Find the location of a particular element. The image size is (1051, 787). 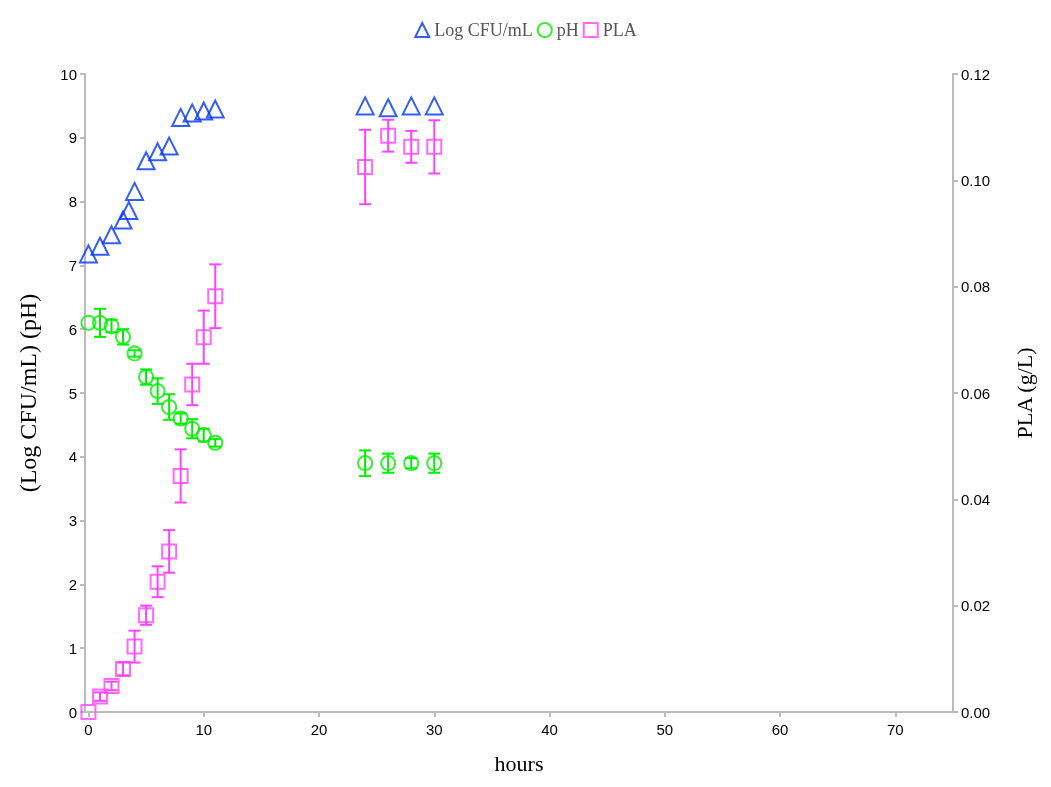

y-tick-label: 6 is located at coordinates (72, 329).